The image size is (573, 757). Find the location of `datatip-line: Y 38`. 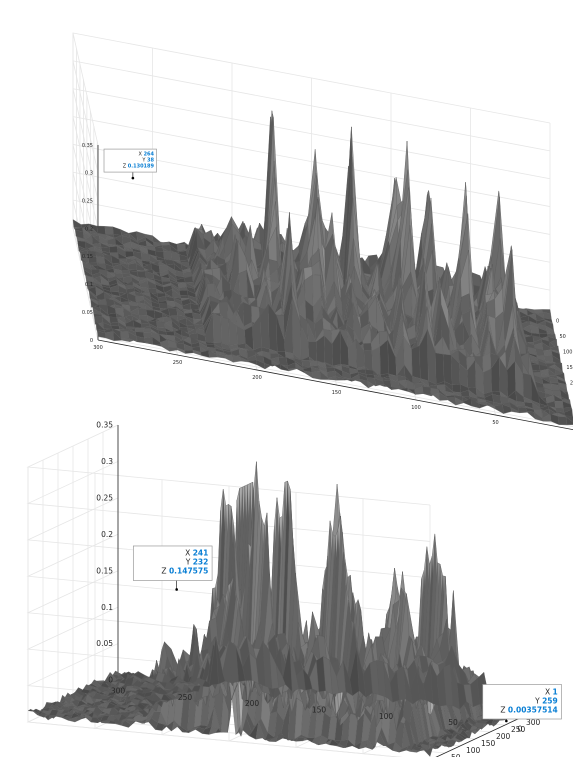

datatip-line: Y 38 is located at coordinates (147, 161).